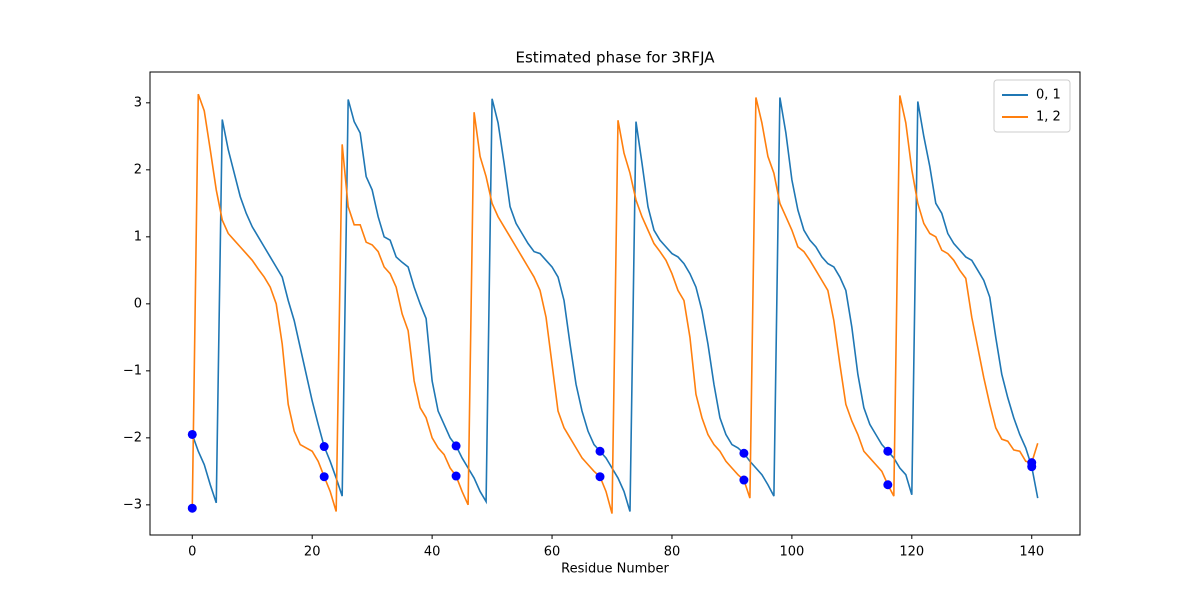 This screenshot has width=1200, height=604. I want to click on y-tick-label: −1, so click(132, 370).